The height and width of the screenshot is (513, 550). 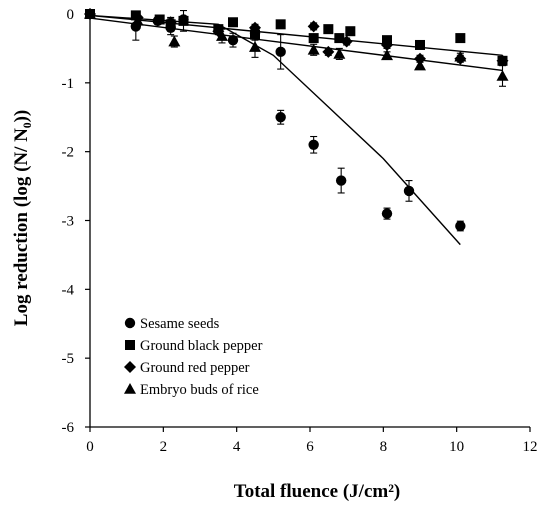 What do you see at coordinates (68, 428) in the screenshot?
I see `y-tick-label: -6` at bounding box center [68, 428].